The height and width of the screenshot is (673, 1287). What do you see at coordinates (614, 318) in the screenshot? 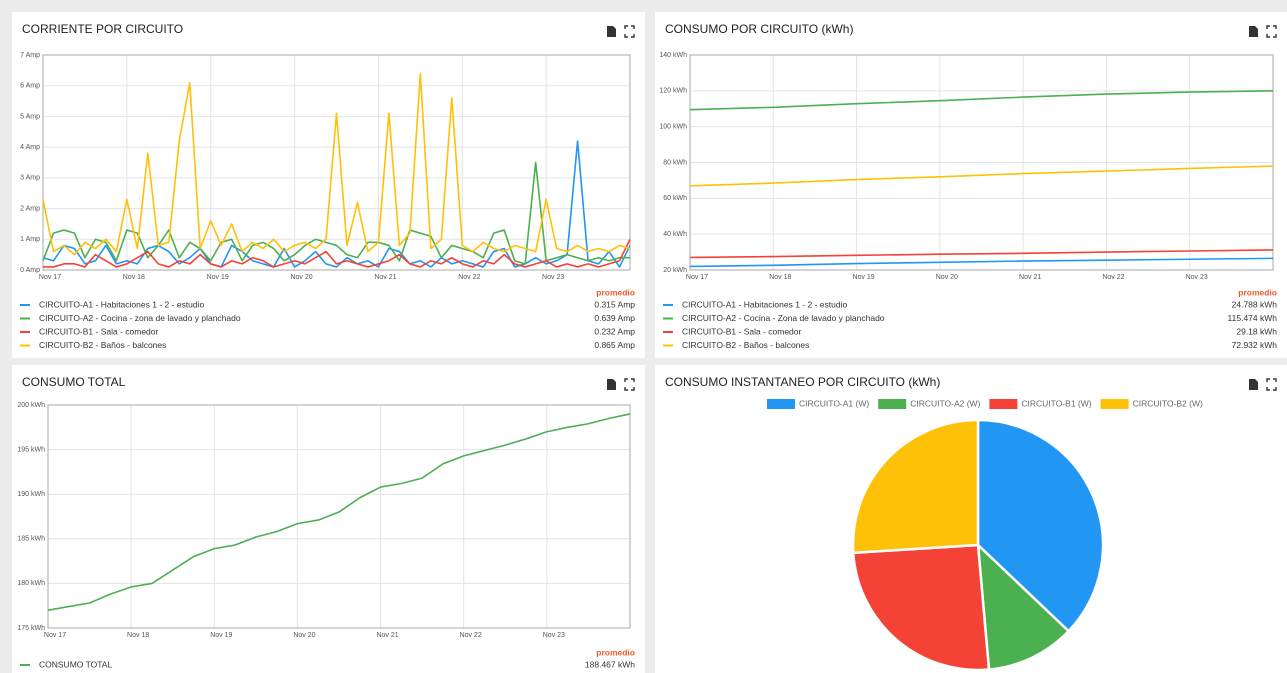
I see `legend-average: 0.639 Amp` at bounding box center [614, 318].